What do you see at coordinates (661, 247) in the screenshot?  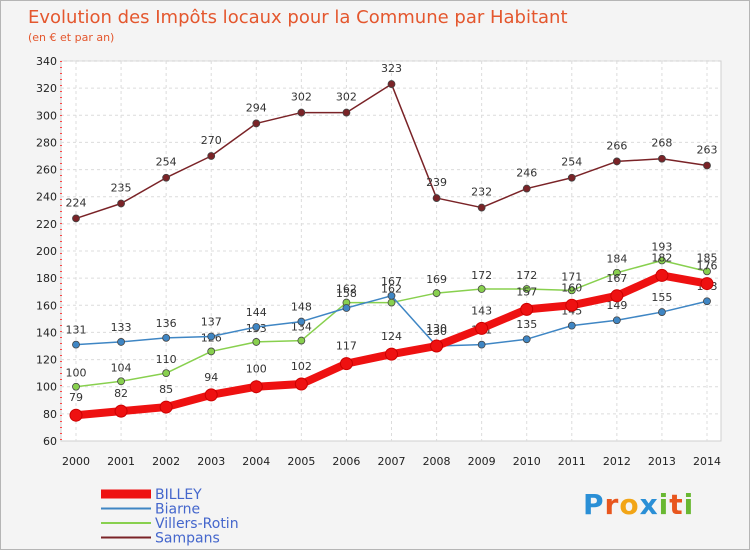 I see `data-label: 193` at bounding box center [661, 247].